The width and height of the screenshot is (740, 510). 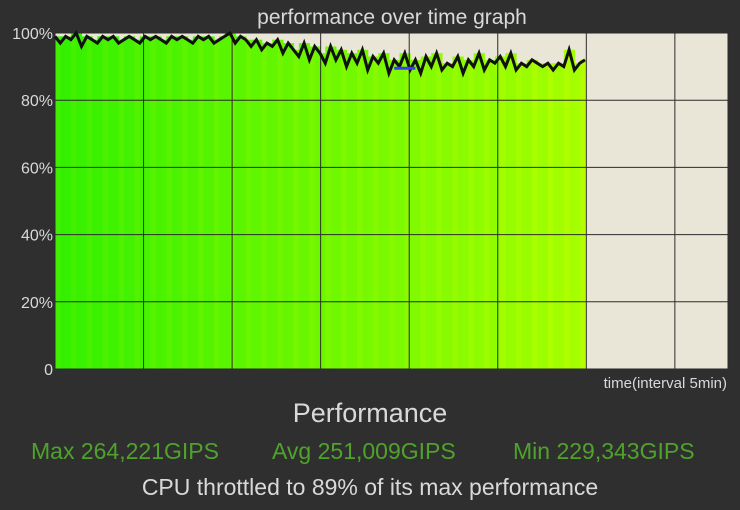 I want to click on avg-stat: Avg 251,009GIPS, so click(x=364, y=451).